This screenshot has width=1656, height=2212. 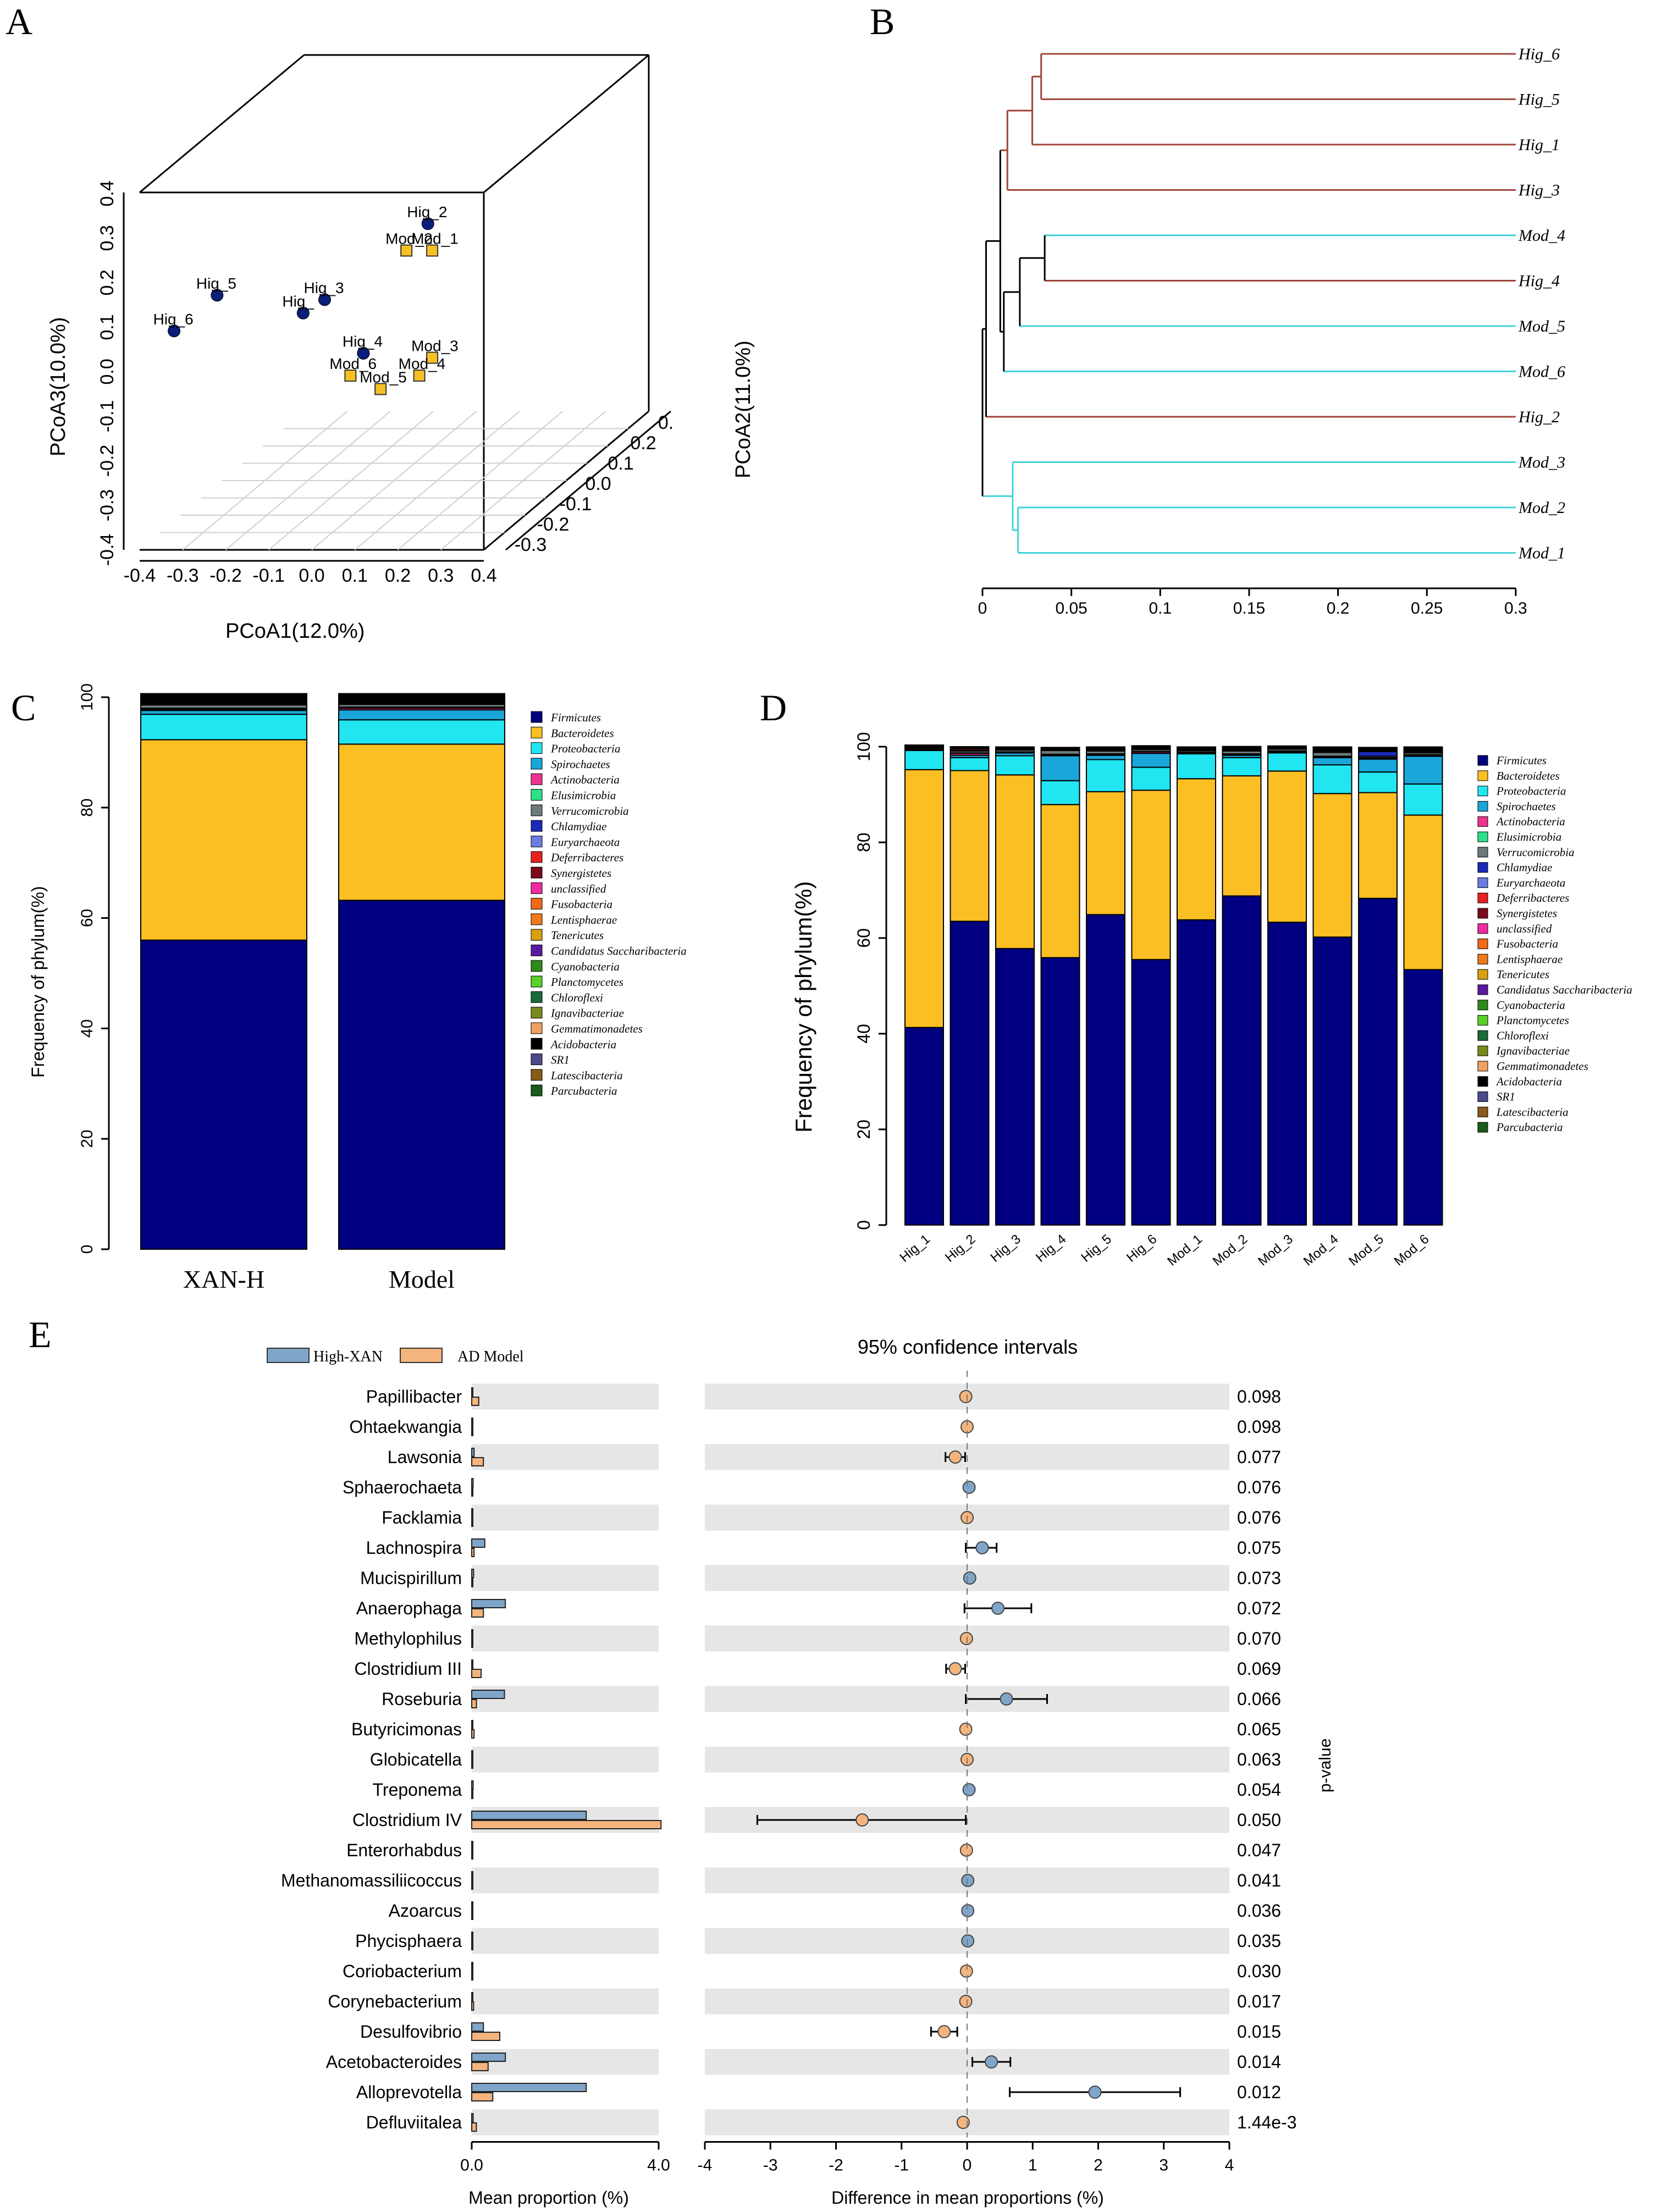 What do you see at coordinates (1259, 1911) in the screenshot?
I see `p-value: 0.036` at bounding box center [1259, 1911].